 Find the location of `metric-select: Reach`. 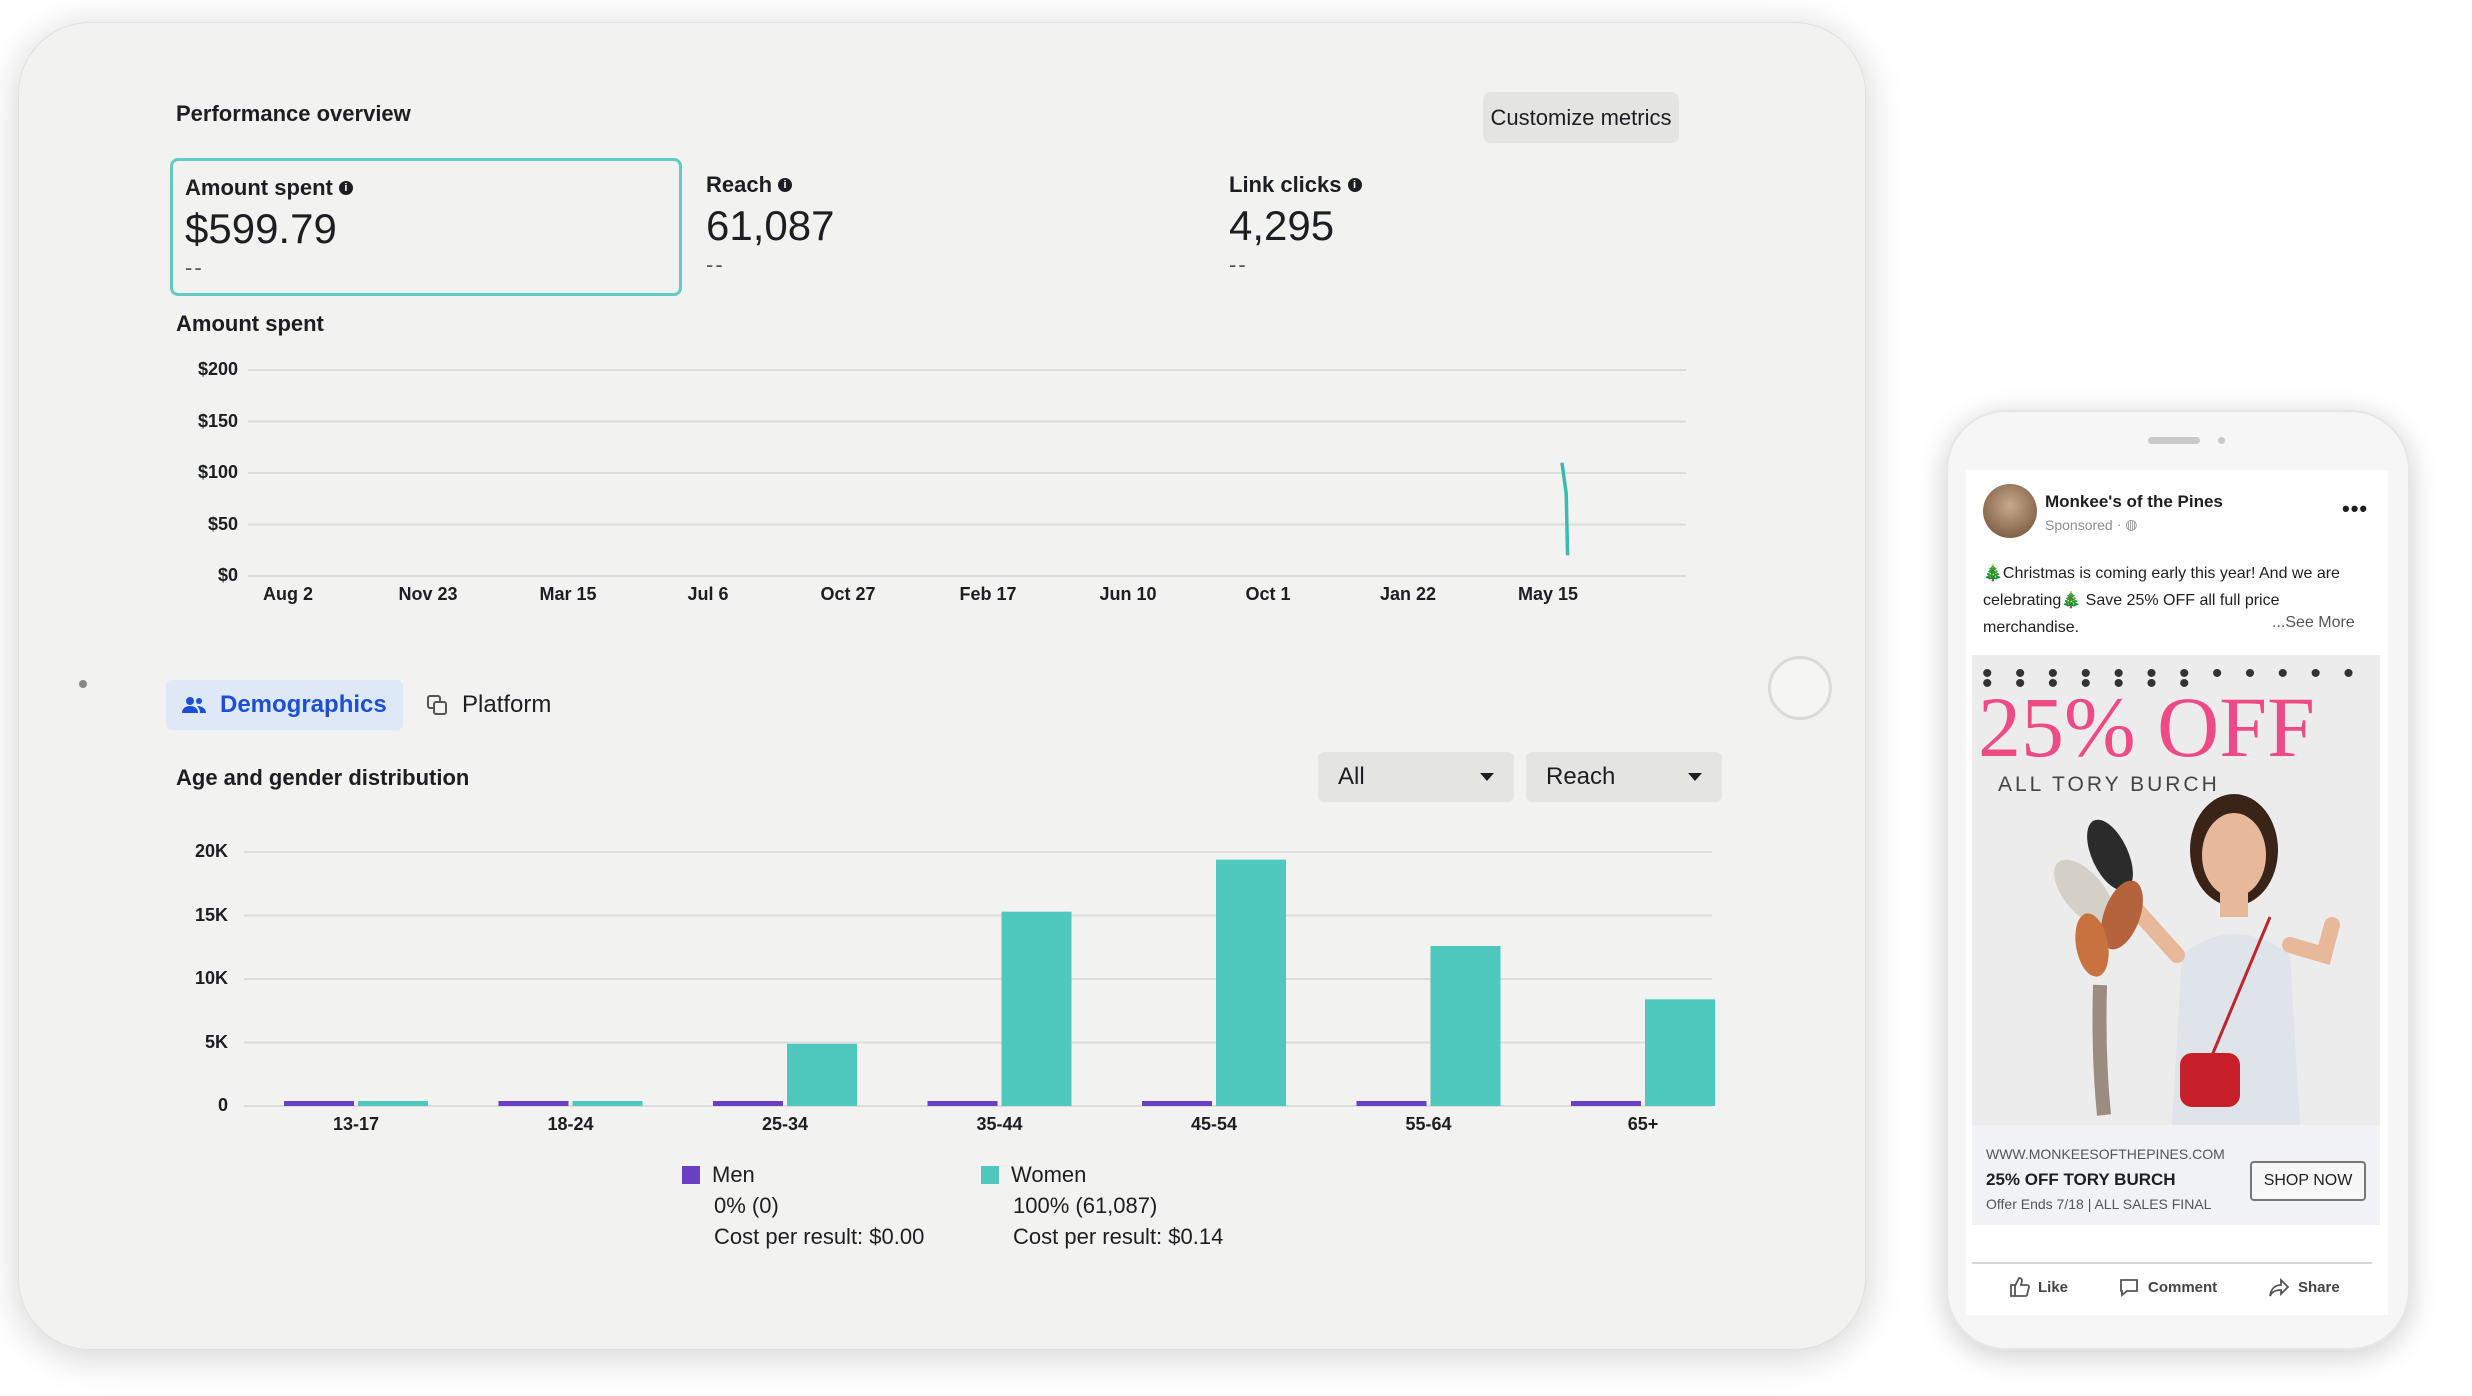

metric-select: Reach is located at coordinates (1624, 777).